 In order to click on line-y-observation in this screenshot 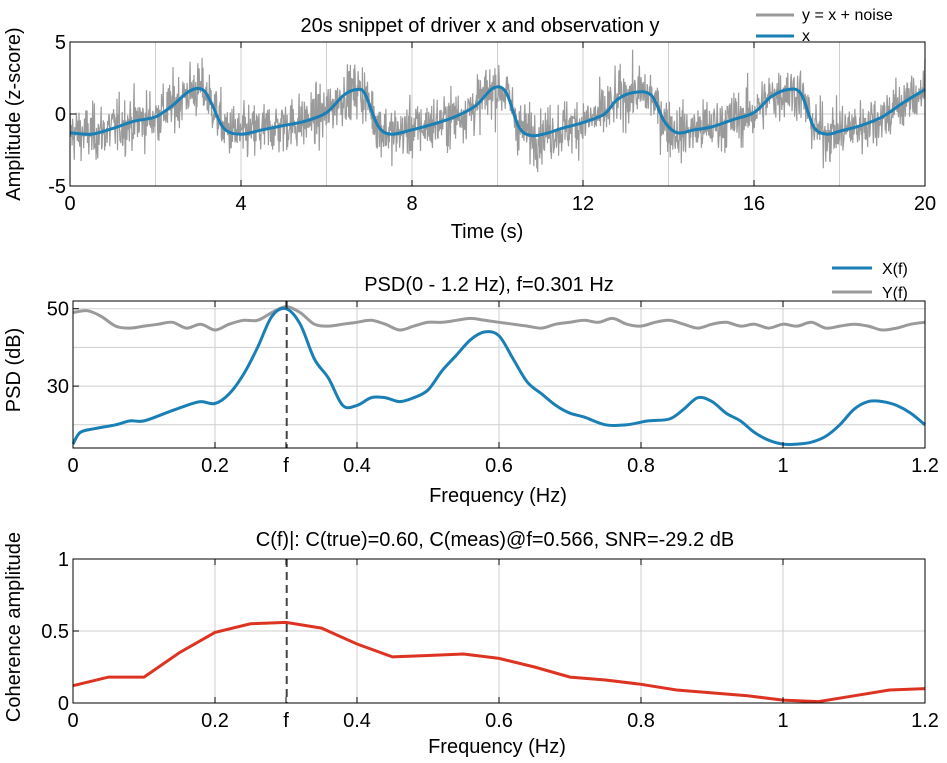, I will do `click(497, 111)`.